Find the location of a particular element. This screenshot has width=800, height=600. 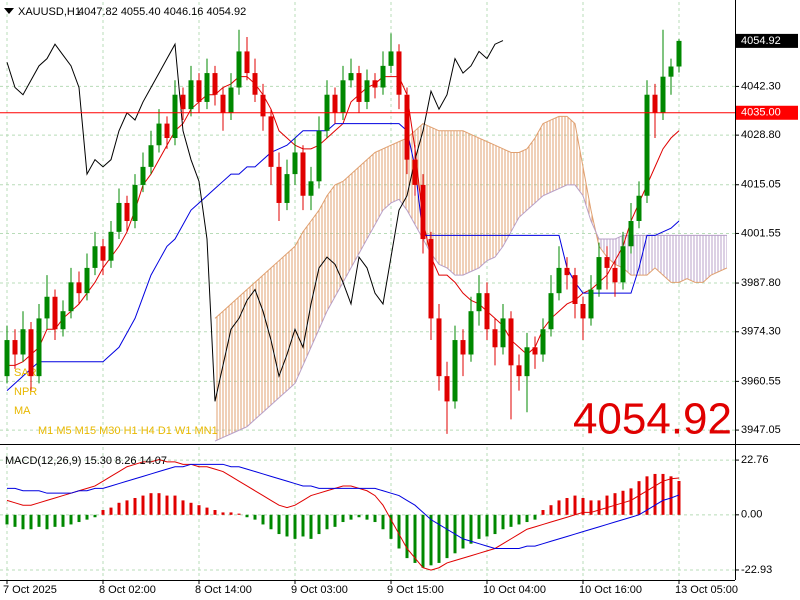

y-tick-label: 4042.30 is located at coordinates (761, 86).